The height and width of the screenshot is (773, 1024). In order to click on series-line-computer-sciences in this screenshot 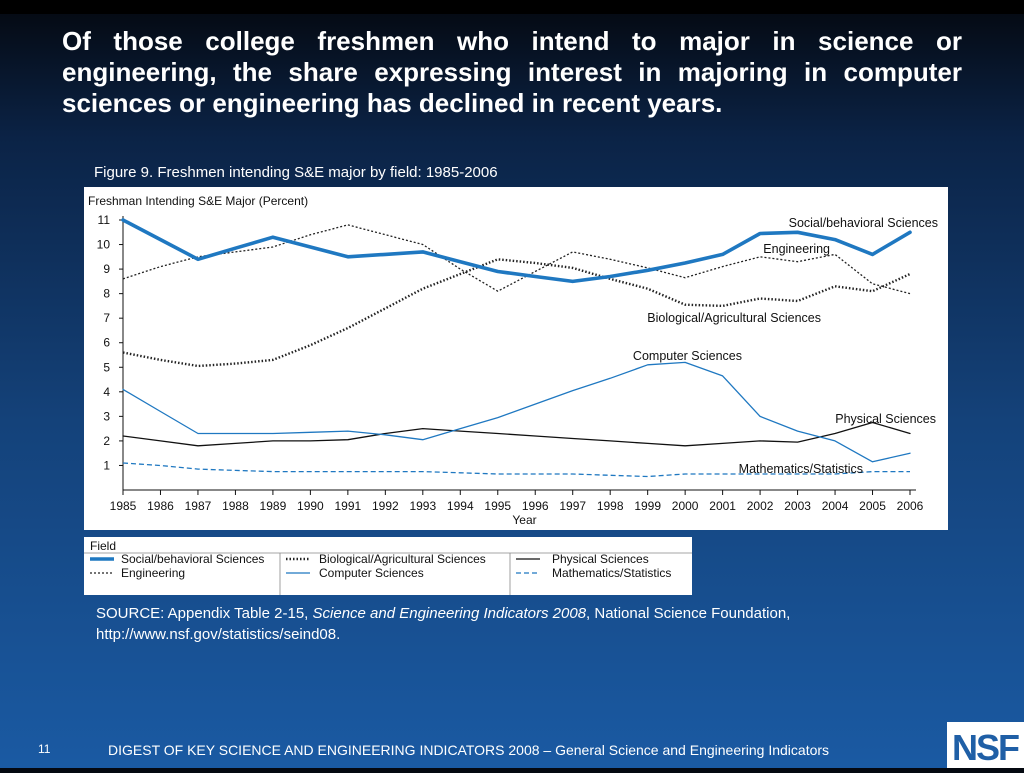, I will do `click(516, 412)`.